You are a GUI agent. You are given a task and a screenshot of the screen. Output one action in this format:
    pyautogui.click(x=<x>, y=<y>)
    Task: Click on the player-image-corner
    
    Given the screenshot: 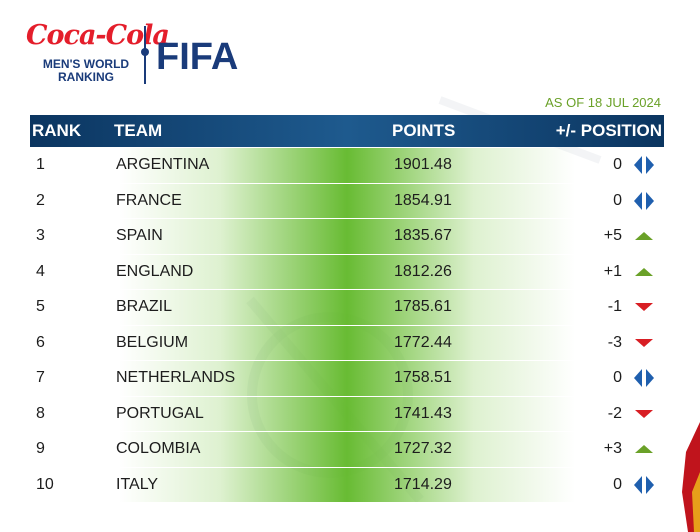 What is the action you would take?
    pyautogui.click(x=691, y=477)
    